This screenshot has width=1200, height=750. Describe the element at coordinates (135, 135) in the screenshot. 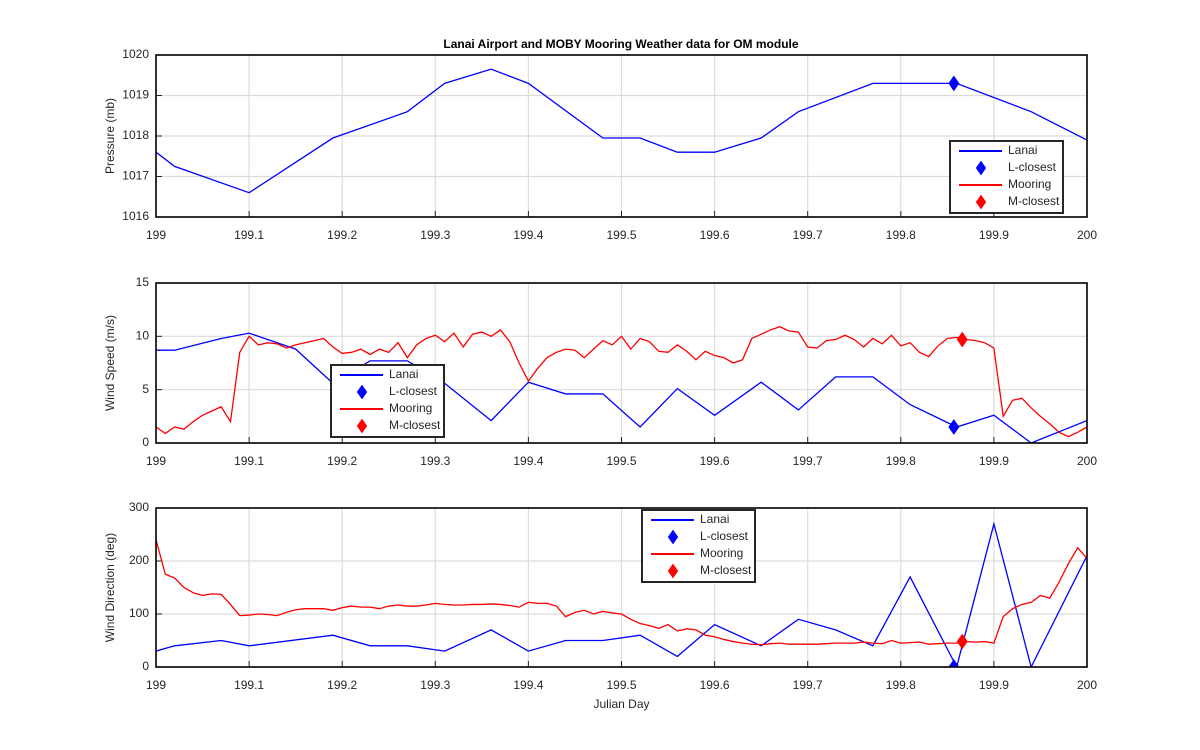

I see `y-tick-label: 1018` at that location.